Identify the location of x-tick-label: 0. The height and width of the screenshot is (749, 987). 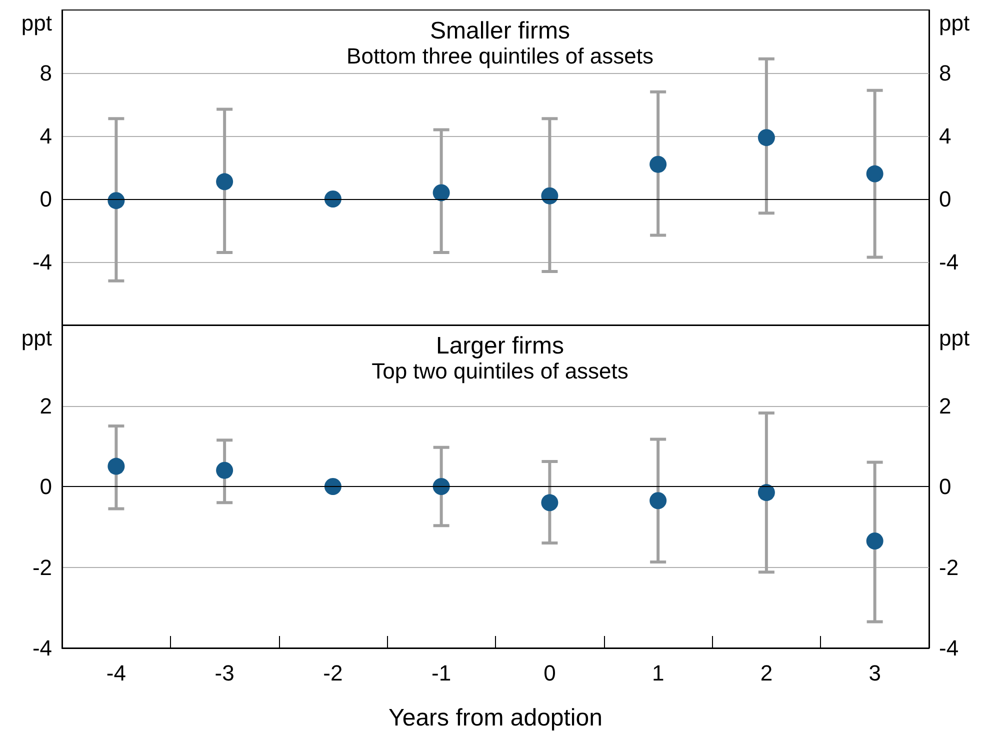
(550, 673).